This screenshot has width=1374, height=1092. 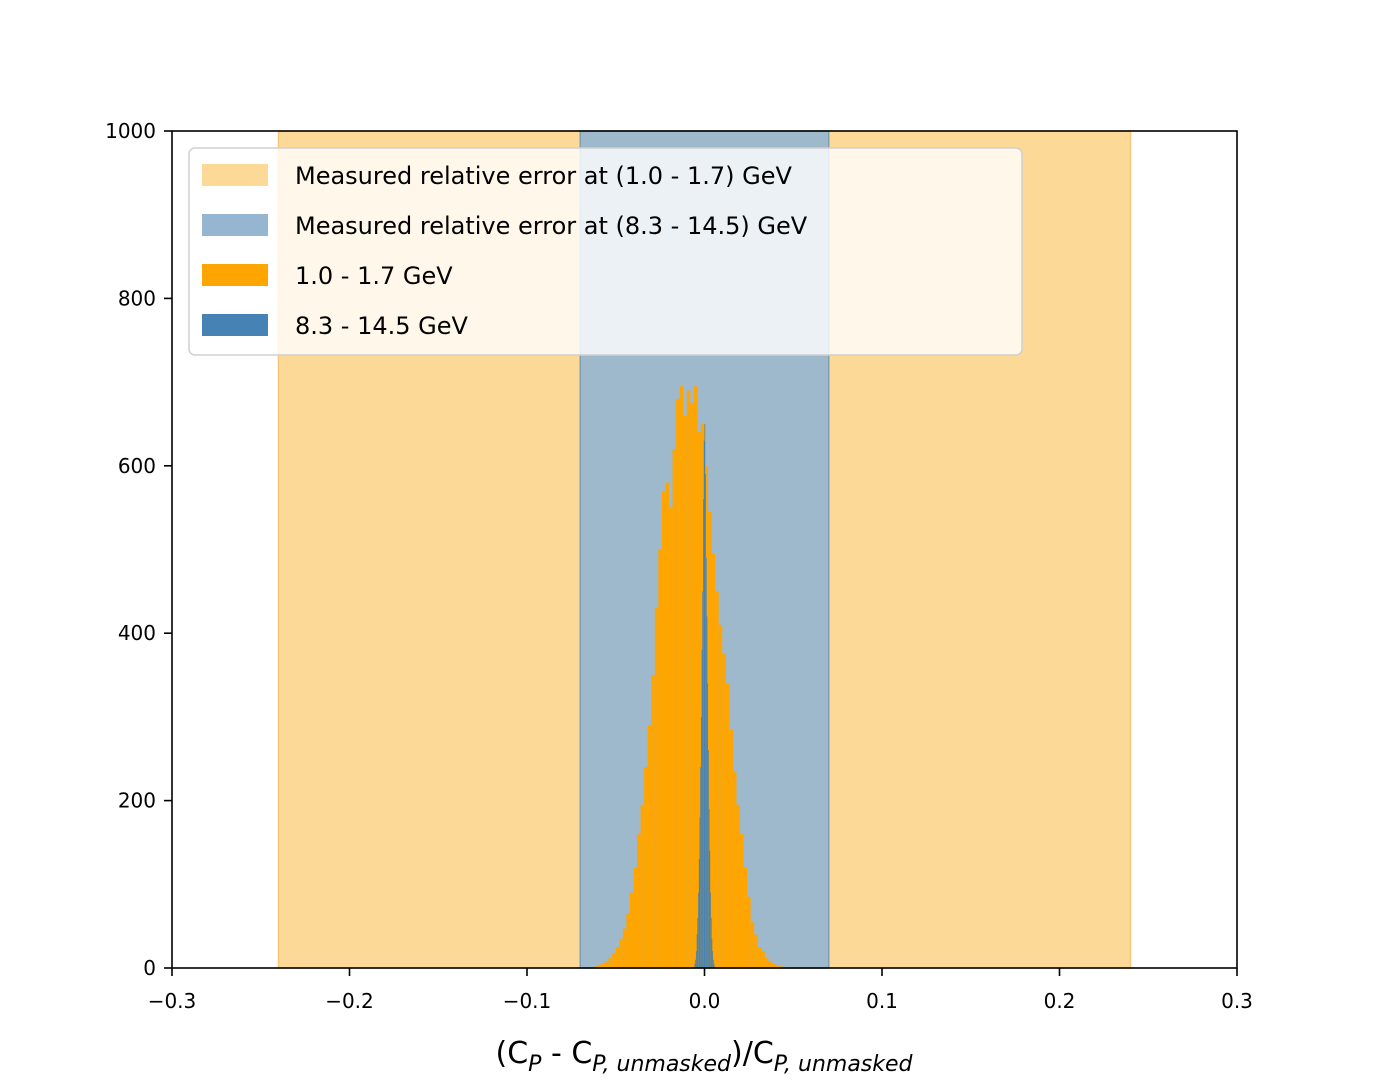 I want to click on histogram-bars, so click(x=692, y=677).